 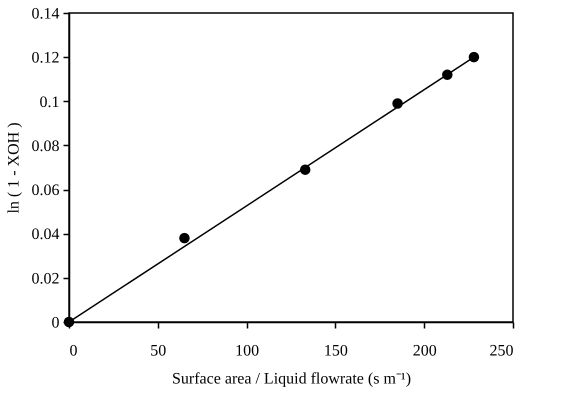 What do you see at coordinates (46, 14) in the screenshot?
I see `y-tick-label: 0.14` at bounding box center [46, 14].